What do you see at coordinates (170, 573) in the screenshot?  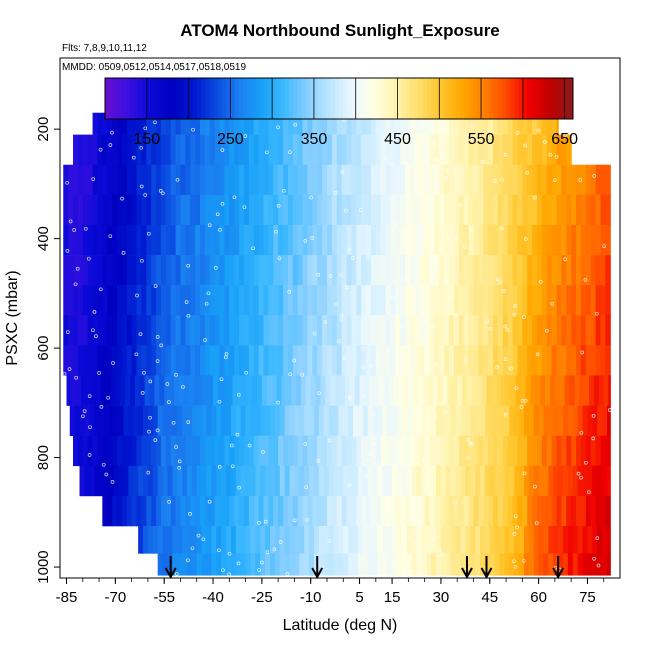 I see `flight-arrow-head` at bounding box center [170, 573].